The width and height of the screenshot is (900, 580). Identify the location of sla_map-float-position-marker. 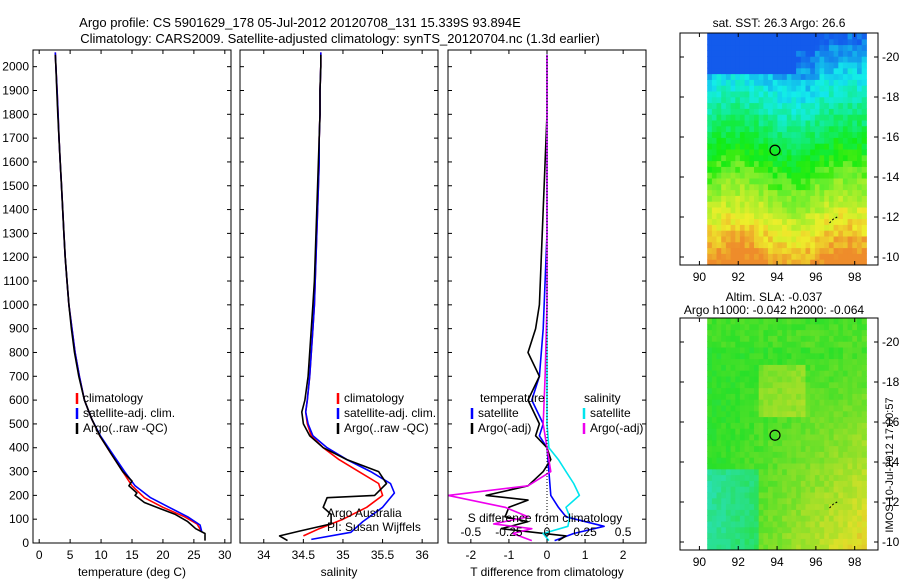
(775, 435).